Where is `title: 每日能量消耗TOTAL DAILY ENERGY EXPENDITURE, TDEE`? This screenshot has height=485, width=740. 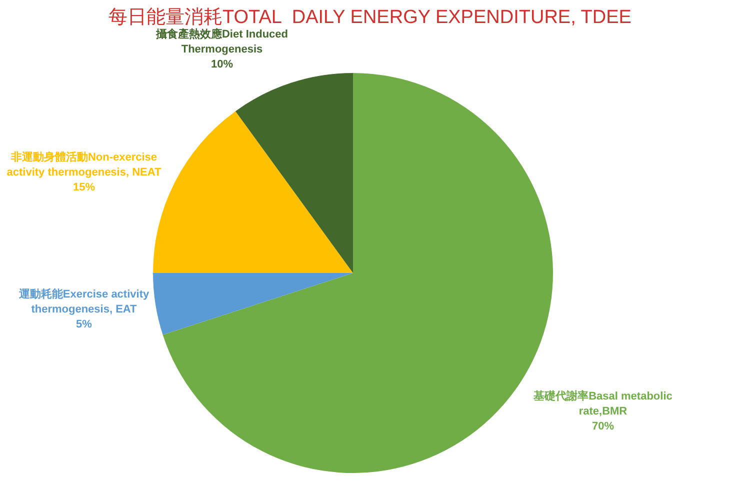 title: 每日能量消耗TOTAL DAILY ENERGY EXPENDITURE, TDEE is located at coordinates (370, 17).